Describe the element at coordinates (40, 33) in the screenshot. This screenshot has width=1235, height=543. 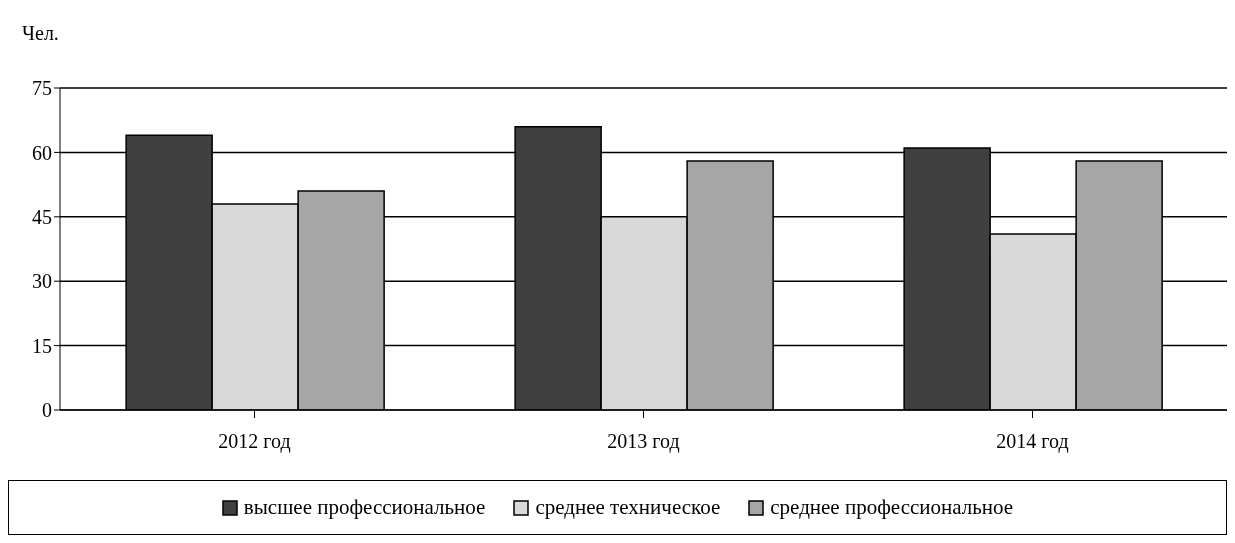
I see `y-axis-title: Чел.` at that location.